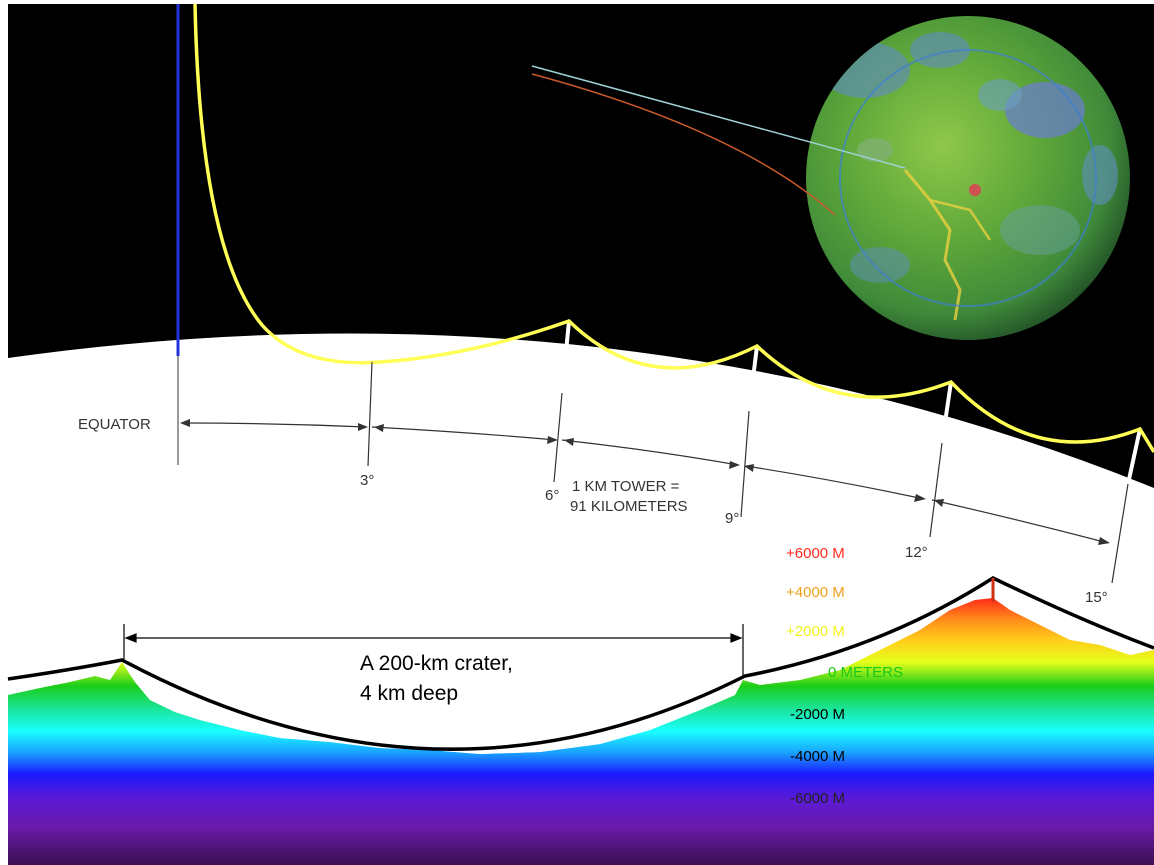  Describe the element at coordinates (1096, 597) in the screenshot. I see `degree-label-15: 15°` at that location.